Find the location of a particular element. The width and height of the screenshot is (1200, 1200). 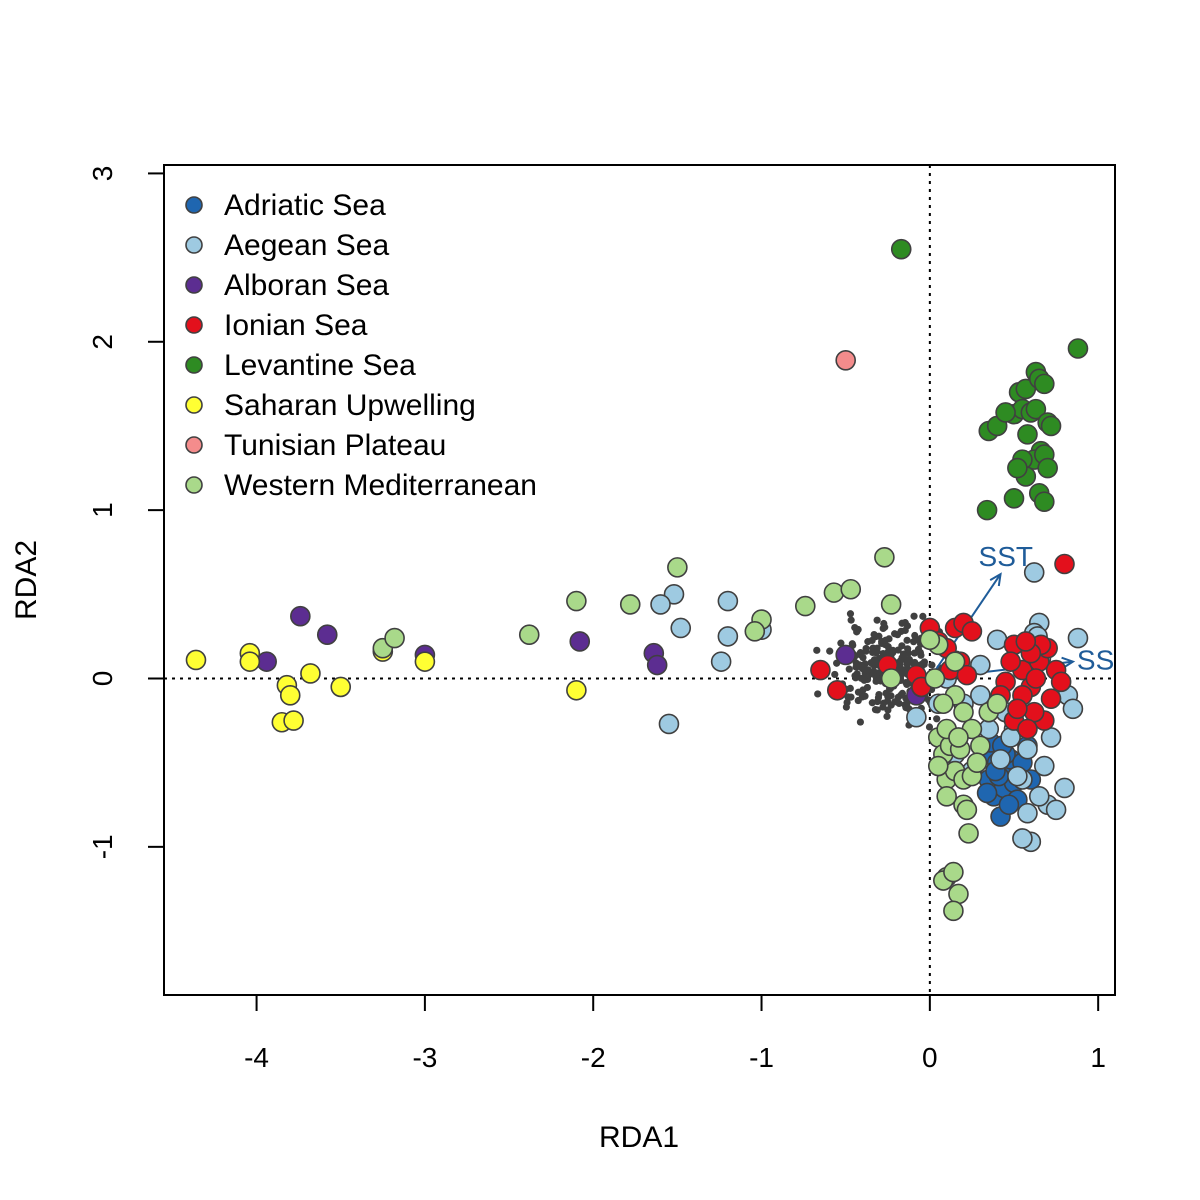

legend-label-adriatic-sea: Adriatic Sea is located at coordinates (305, 205).